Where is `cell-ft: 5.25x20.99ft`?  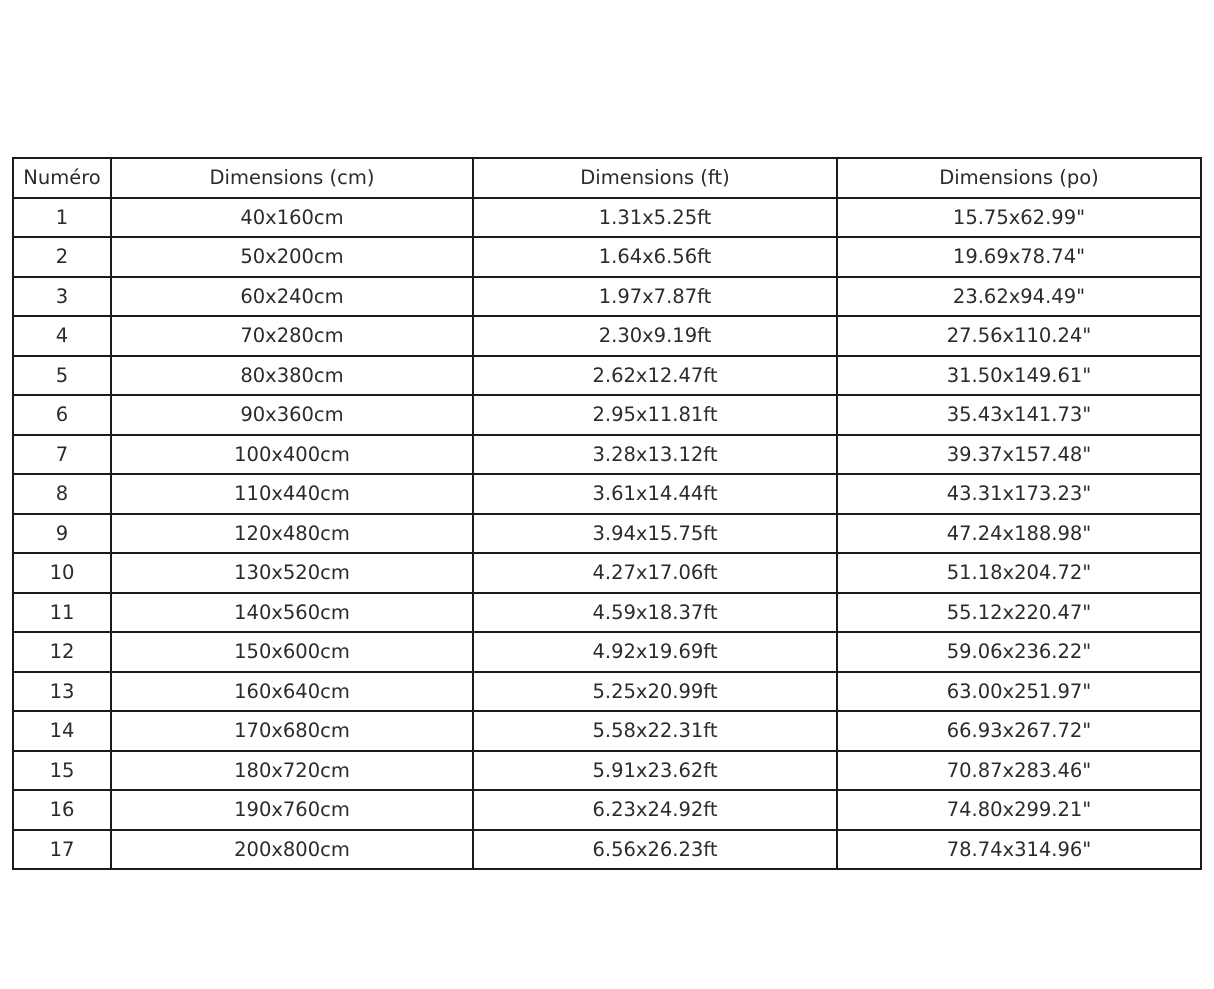 cell-ft: 5.25x20.99ft is located at coordinates (655, 691).